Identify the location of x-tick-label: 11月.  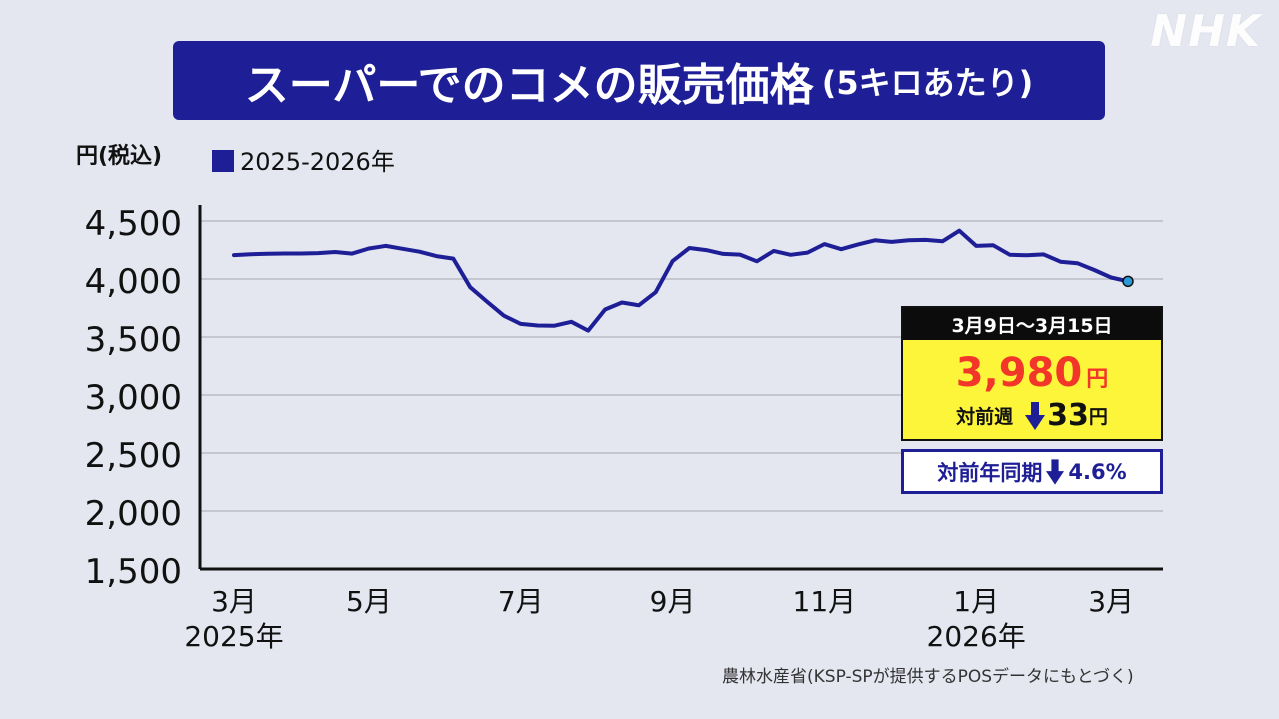
(825, 601).